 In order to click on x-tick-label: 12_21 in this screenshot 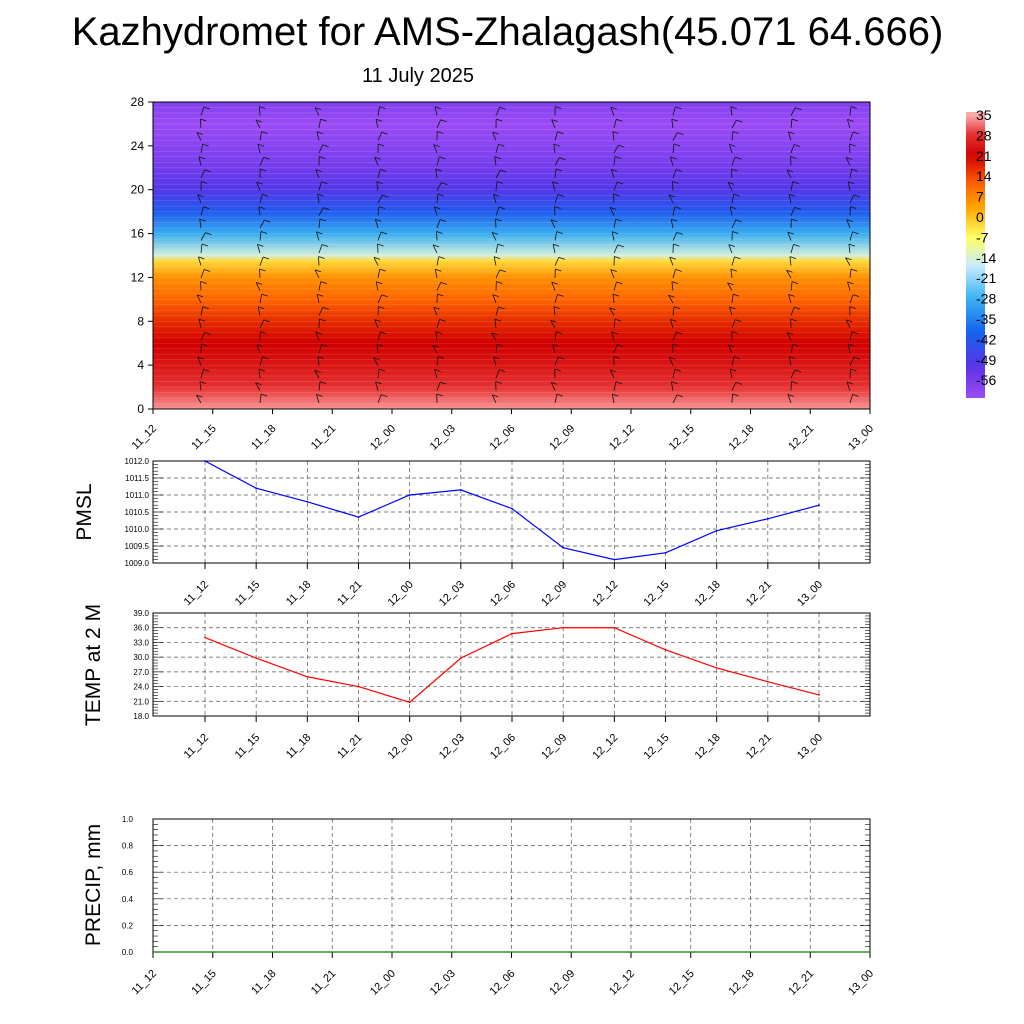, I will do `click(801, 983)`.